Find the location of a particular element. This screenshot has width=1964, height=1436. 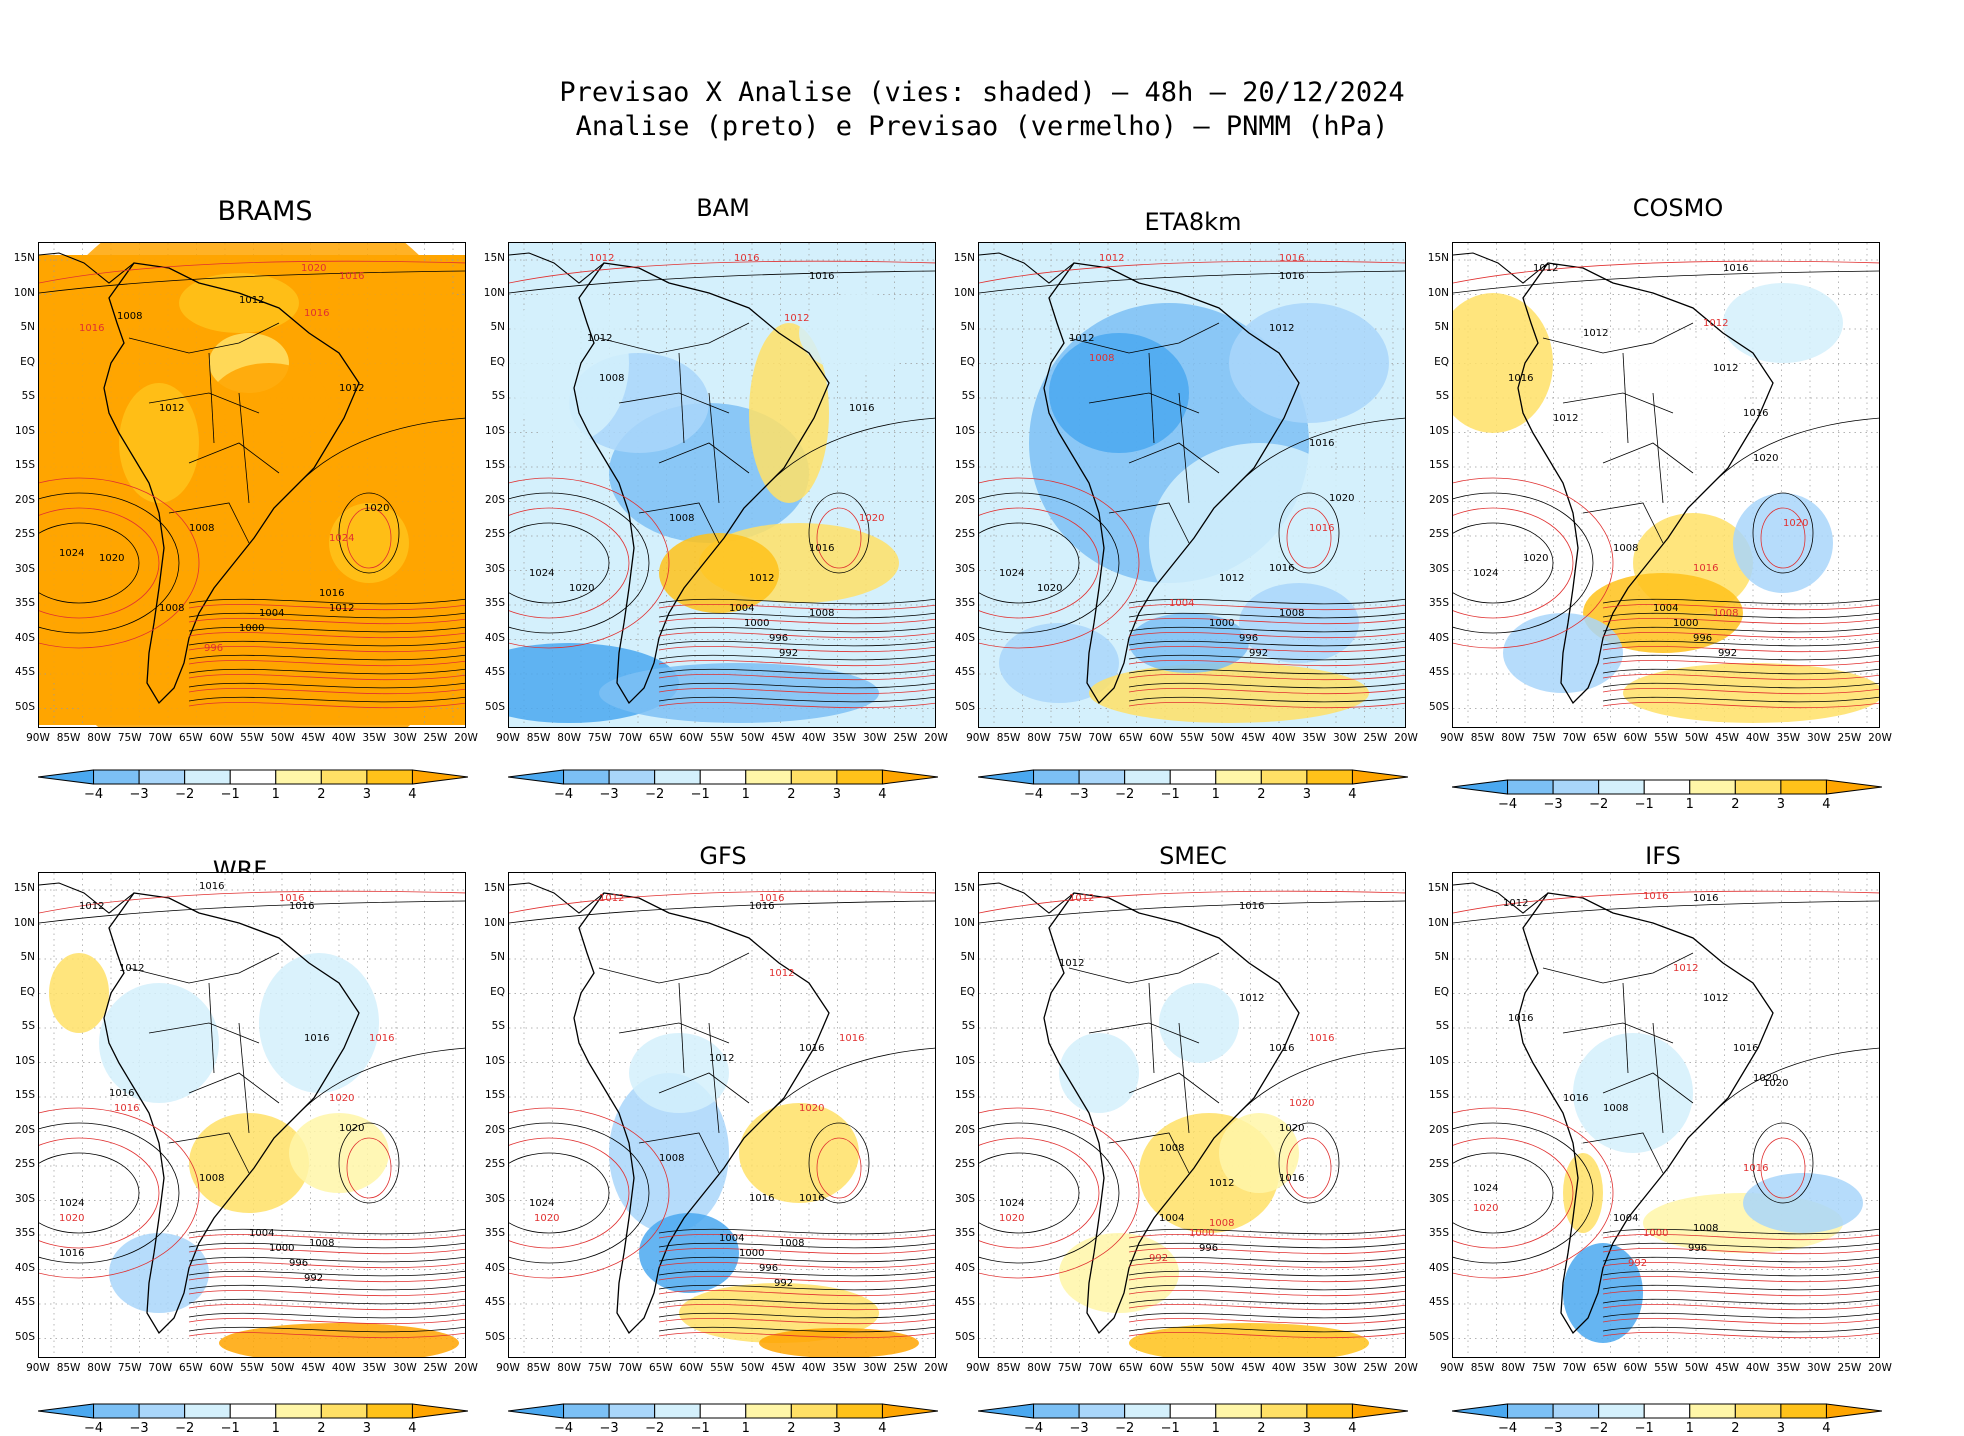

colorbar-label: 2 is located at coordinates (791, 794).